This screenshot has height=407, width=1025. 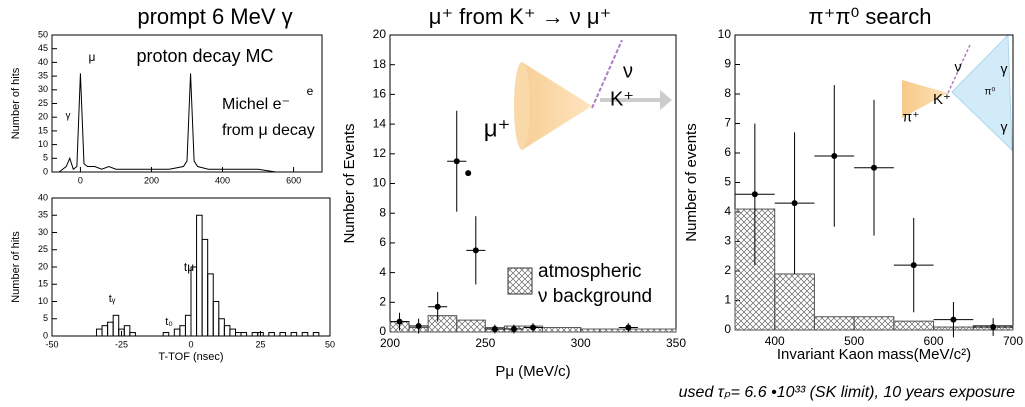 I want to click on annotation: μ⁺, so click(x=497, y=128).